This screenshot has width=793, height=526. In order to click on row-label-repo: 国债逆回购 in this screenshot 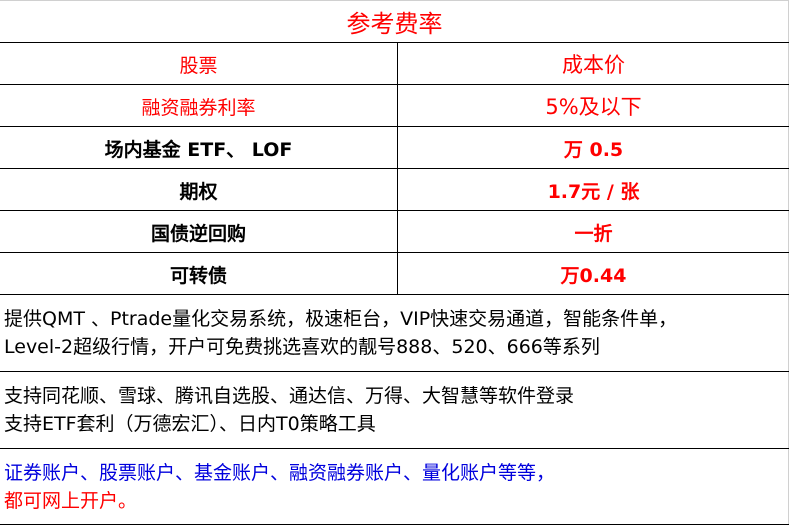, I will do `click(198, 233)`.